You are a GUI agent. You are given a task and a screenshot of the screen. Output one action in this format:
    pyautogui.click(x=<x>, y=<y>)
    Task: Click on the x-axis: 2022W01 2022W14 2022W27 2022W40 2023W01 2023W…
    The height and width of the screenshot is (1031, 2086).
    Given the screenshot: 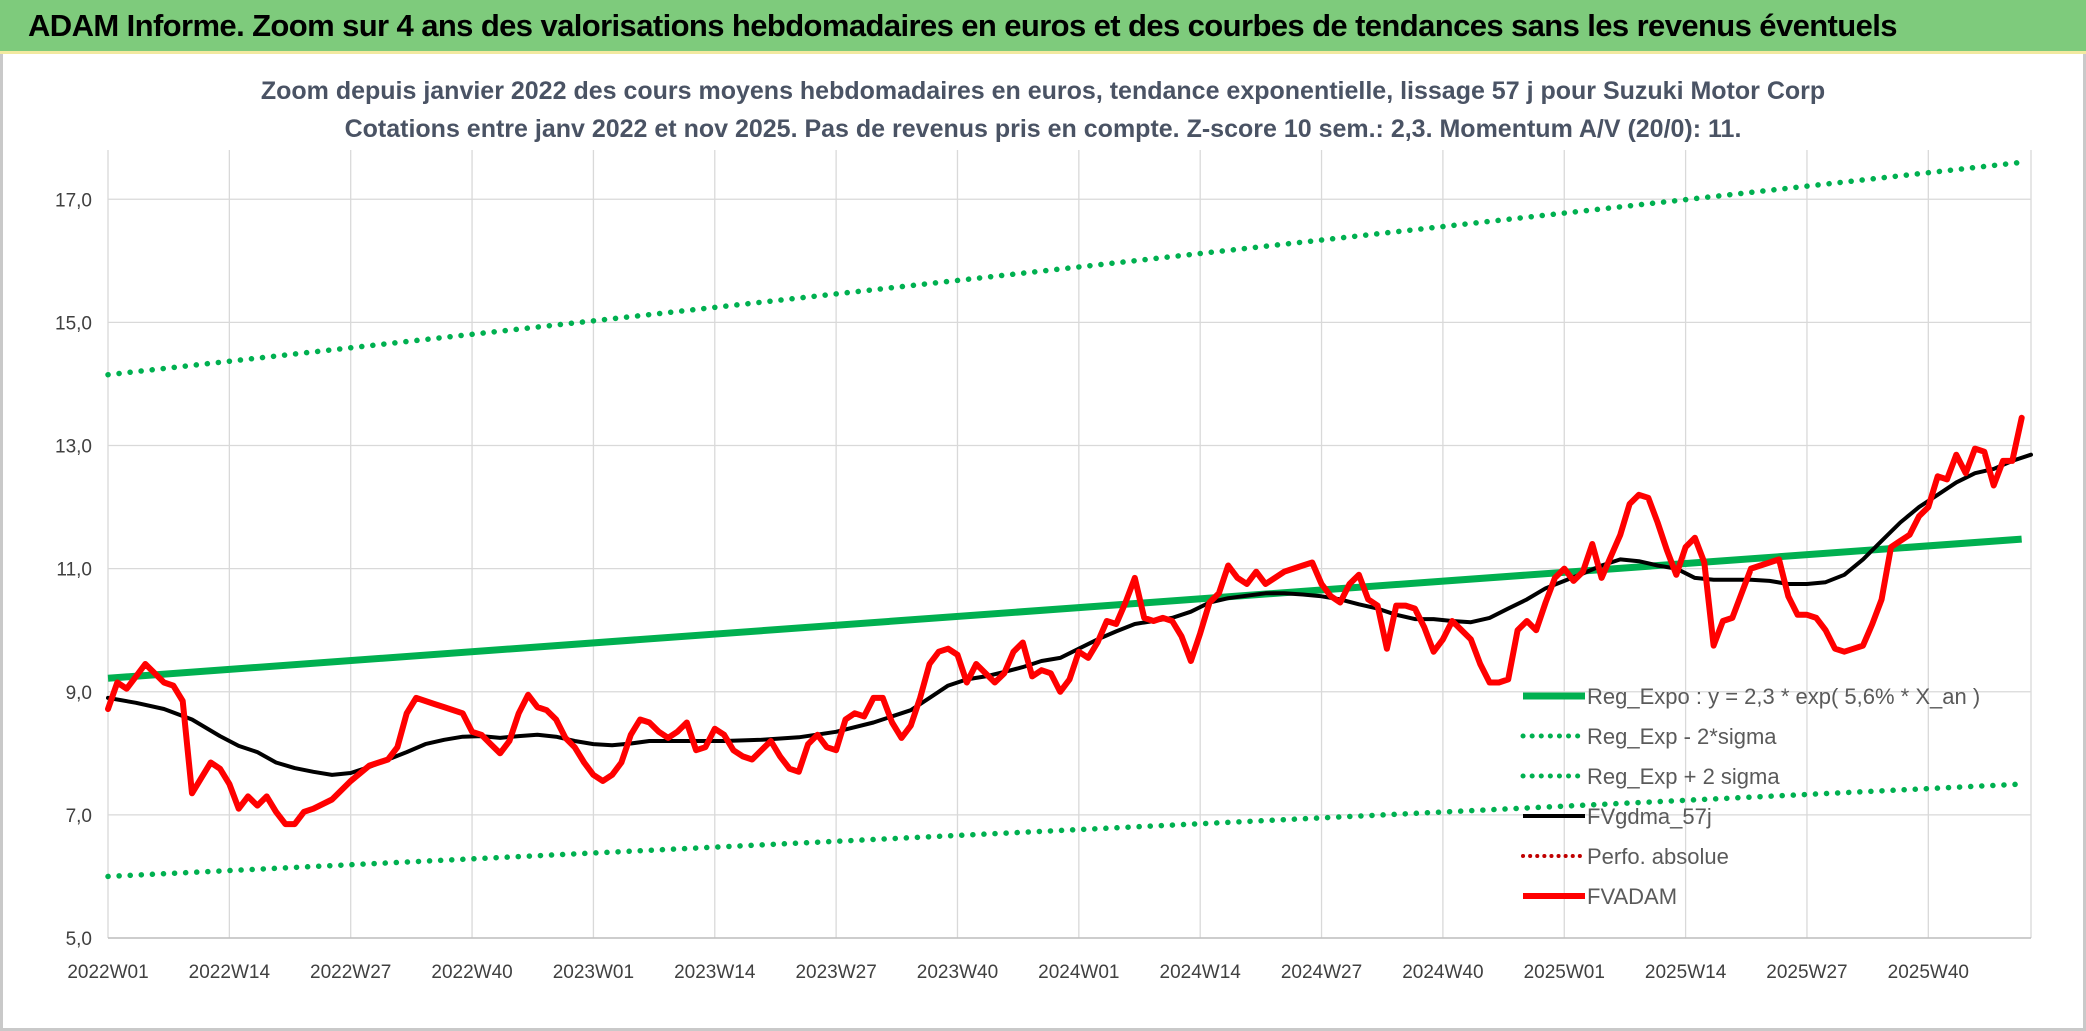 What is the action you would take?
    pyautogui.click(x=1049, y=960)
    